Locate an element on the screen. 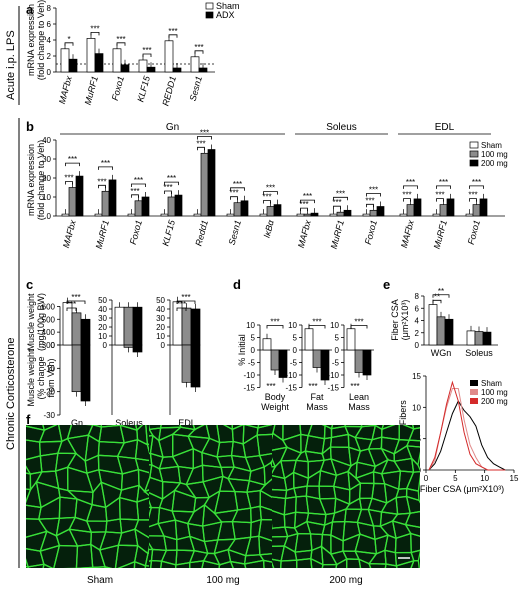 This screenshot has width=520, height=589. panel-e-bar-200mg is located at coordinates (449, 332).